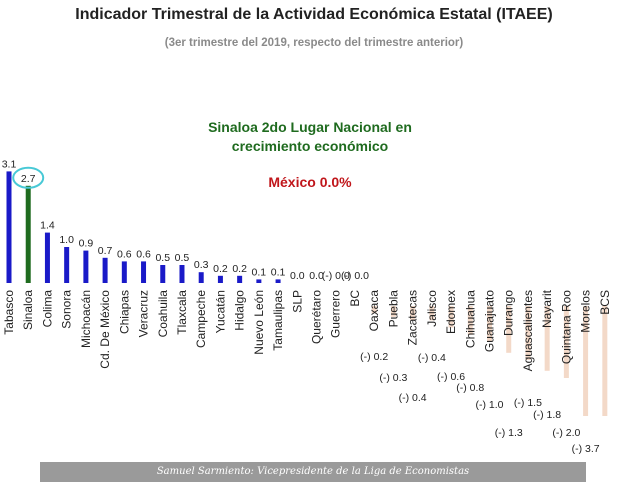 This screenshot has height=487, width=628. I want to click on highlight-line-1: Sinaloa 2do Lugar Nacional en, so click(310, 127).